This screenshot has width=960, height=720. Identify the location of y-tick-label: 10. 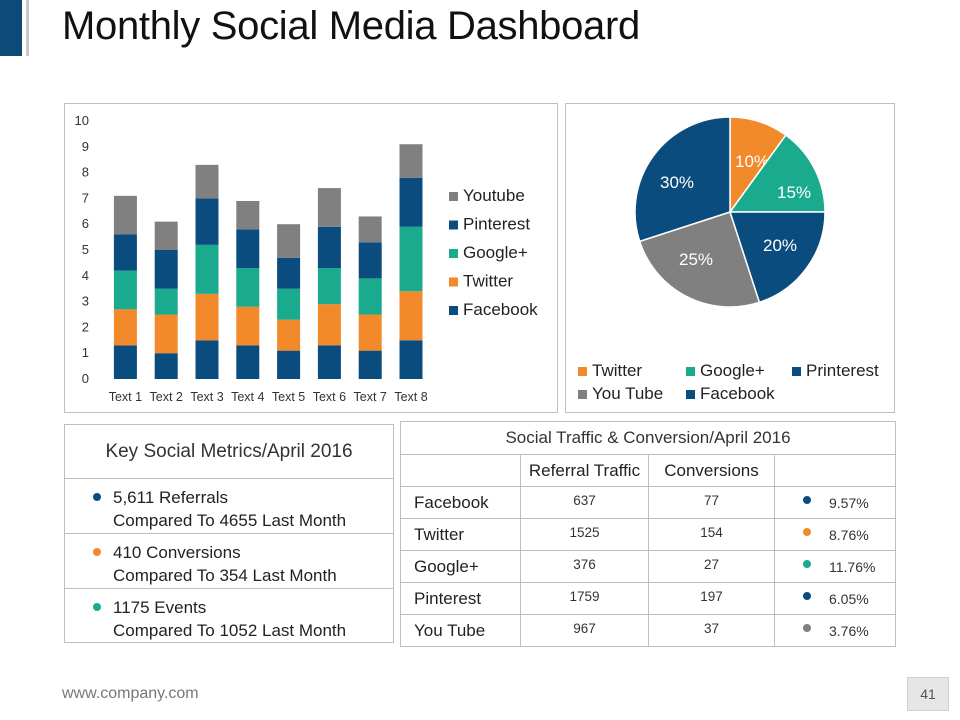
(82, 120).